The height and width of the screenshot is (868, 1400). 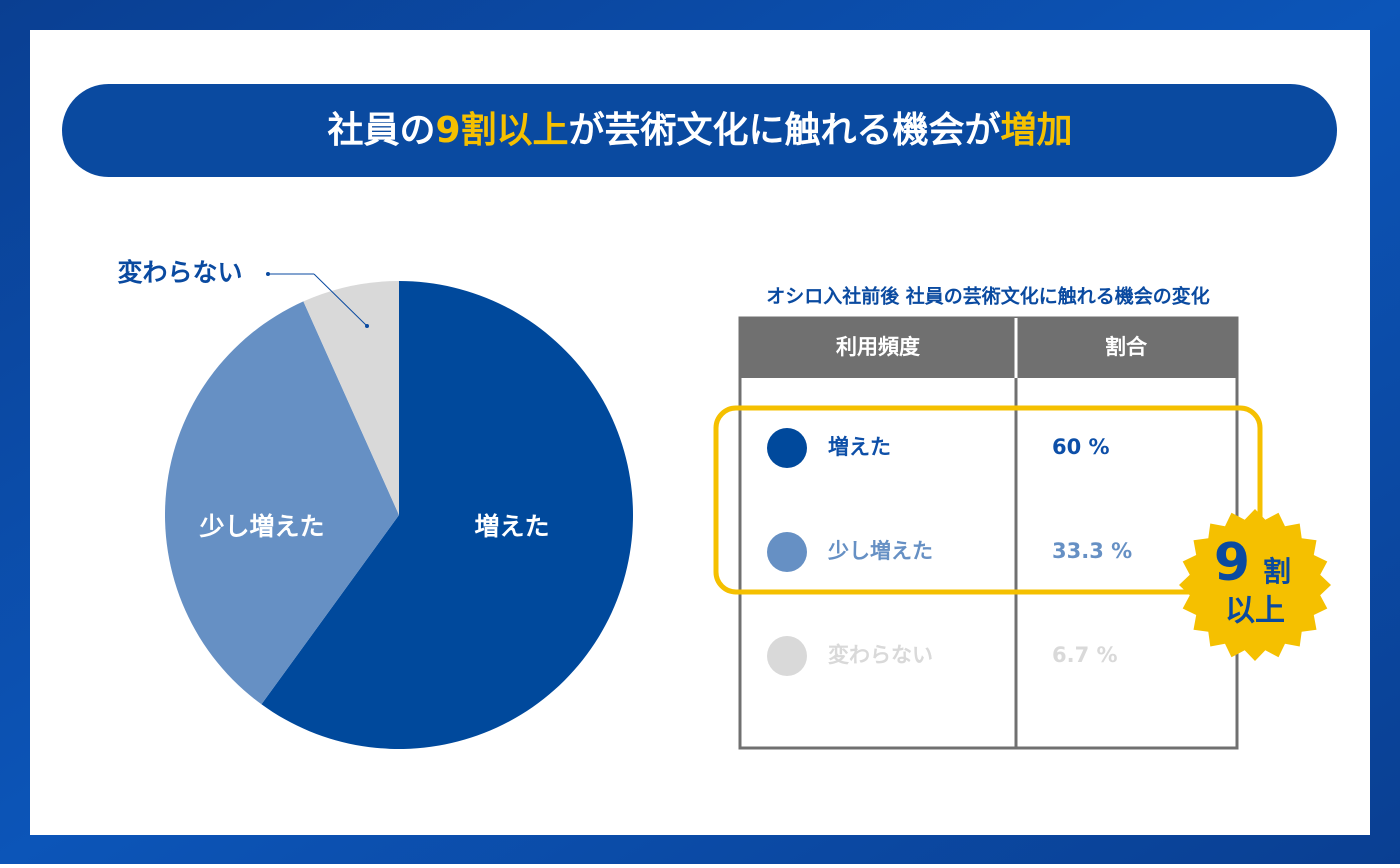 What do you see at coordinates (511, 526) in the screenshot?
I see `slice-label: 増えた` at bounding box center [511, 526].